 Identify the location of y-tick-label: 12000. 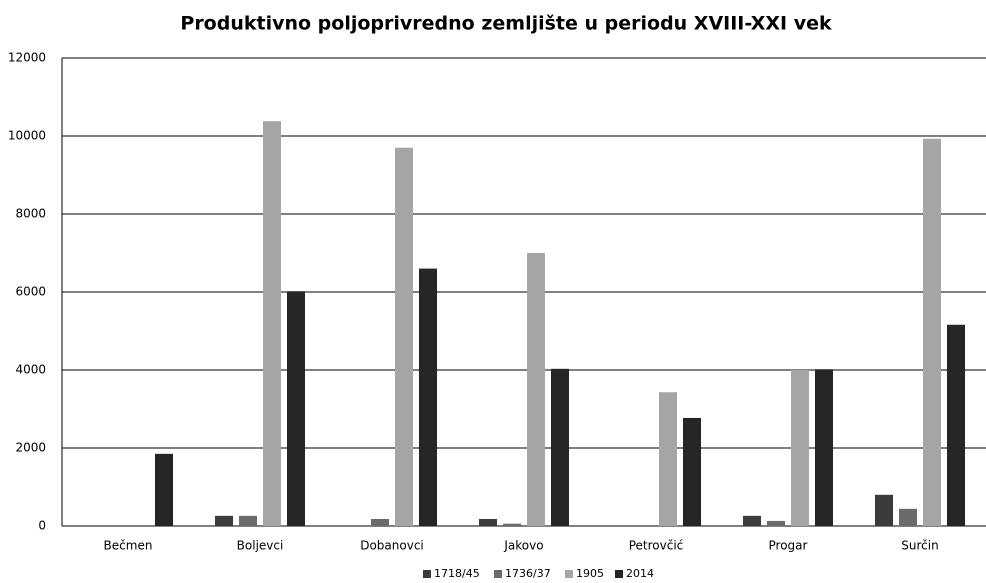
(27, 58).